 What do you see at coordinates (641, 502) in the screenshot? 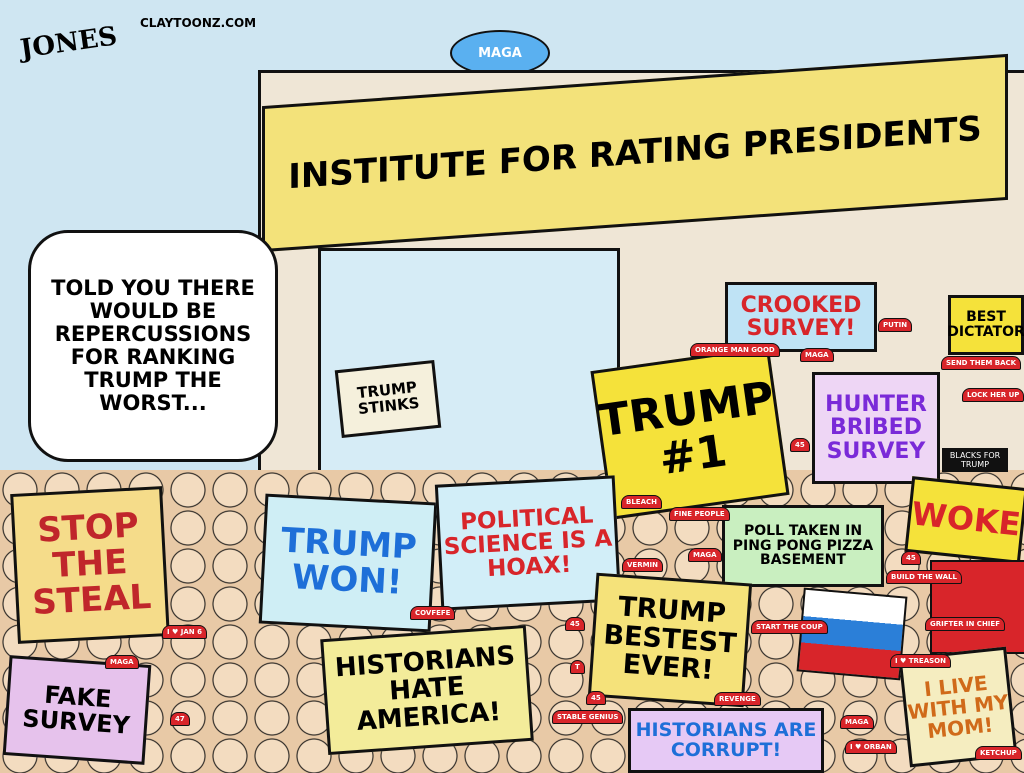
I see `cap-label: BLEACH` at bounding box center [641, 502].